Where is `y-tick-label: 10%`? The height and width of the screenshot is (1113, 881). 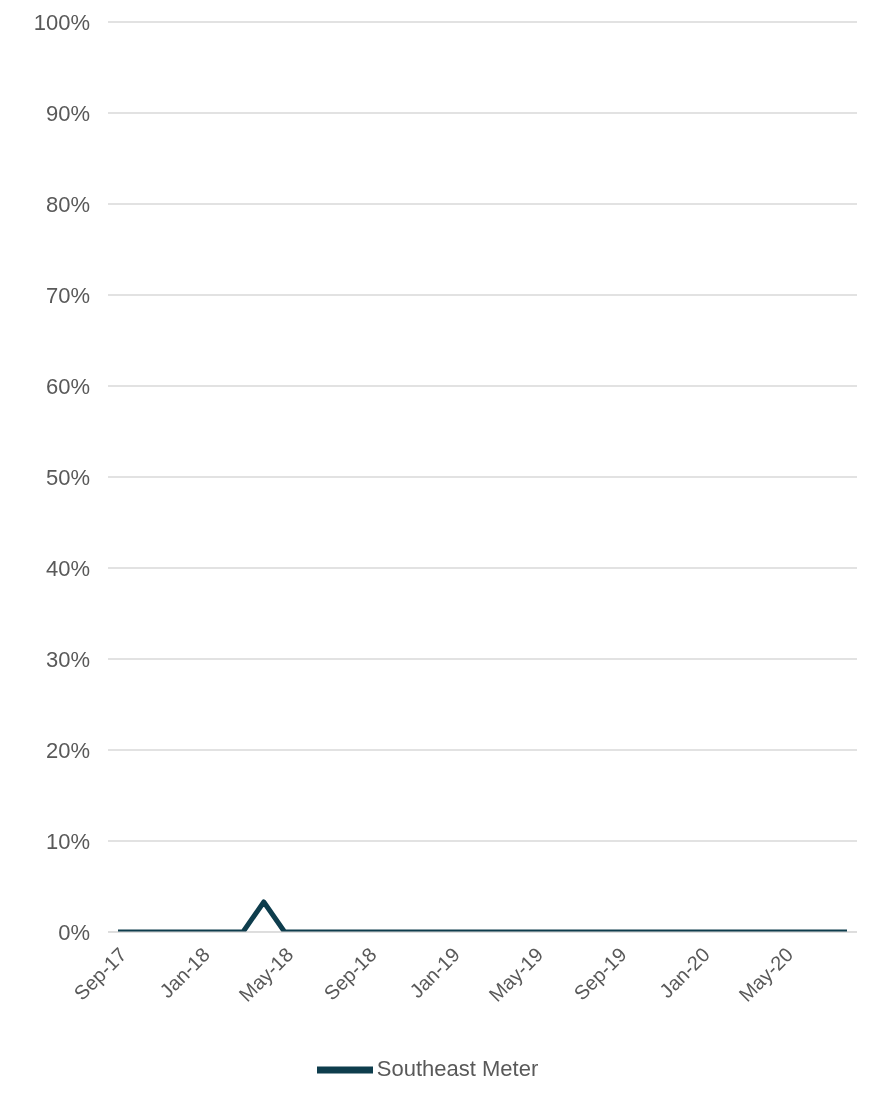
y-tick-label: 10% is located at coordinates (67, 841).